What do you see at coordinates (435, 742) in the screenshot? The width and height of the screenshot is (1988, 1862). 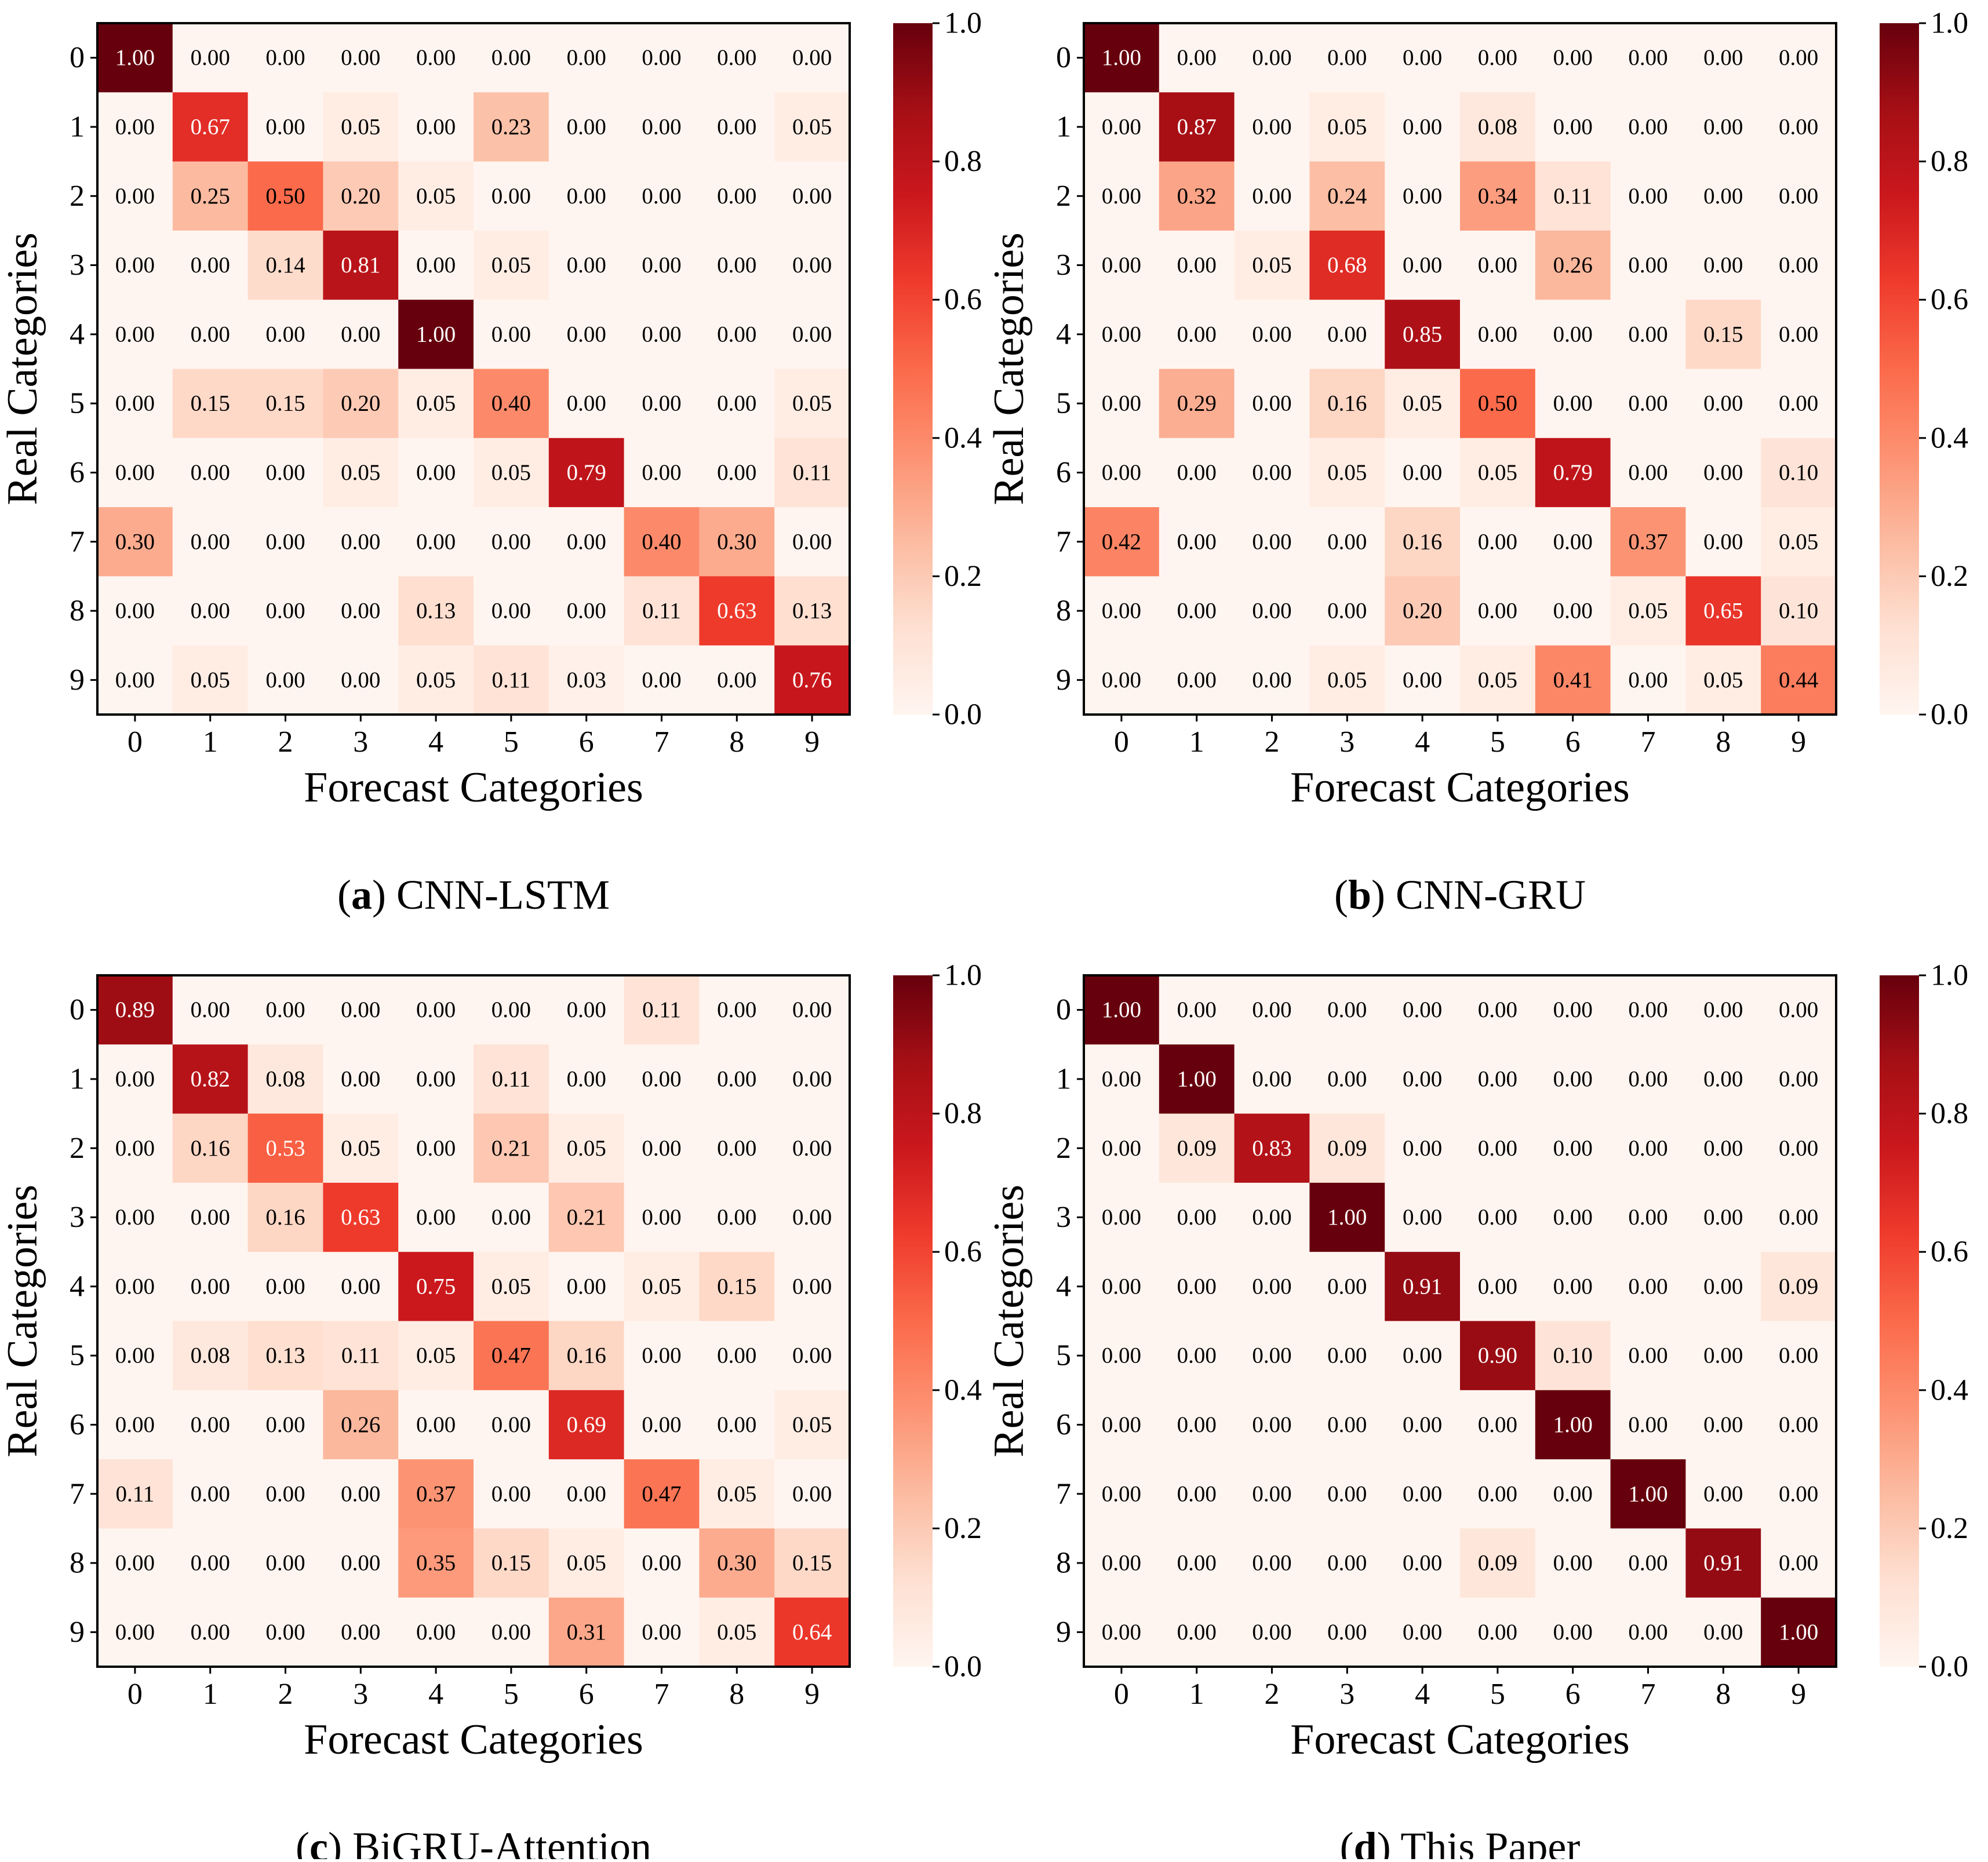 I see `x-tick-label: 4` at bounding box center [435, 742].